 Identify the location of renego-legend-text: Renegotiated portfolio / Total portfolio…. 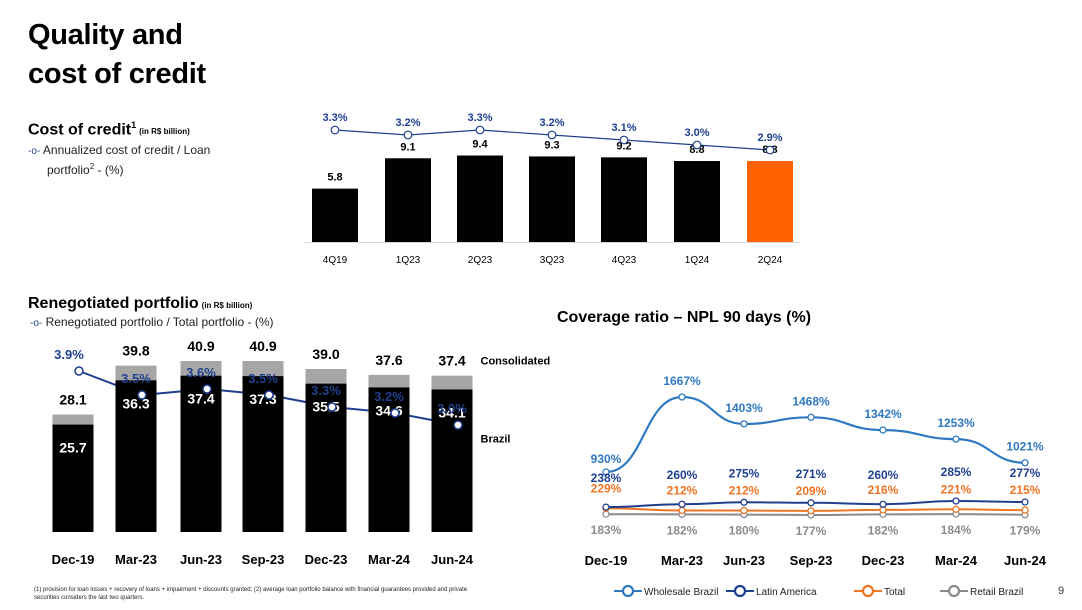
(159, 322).